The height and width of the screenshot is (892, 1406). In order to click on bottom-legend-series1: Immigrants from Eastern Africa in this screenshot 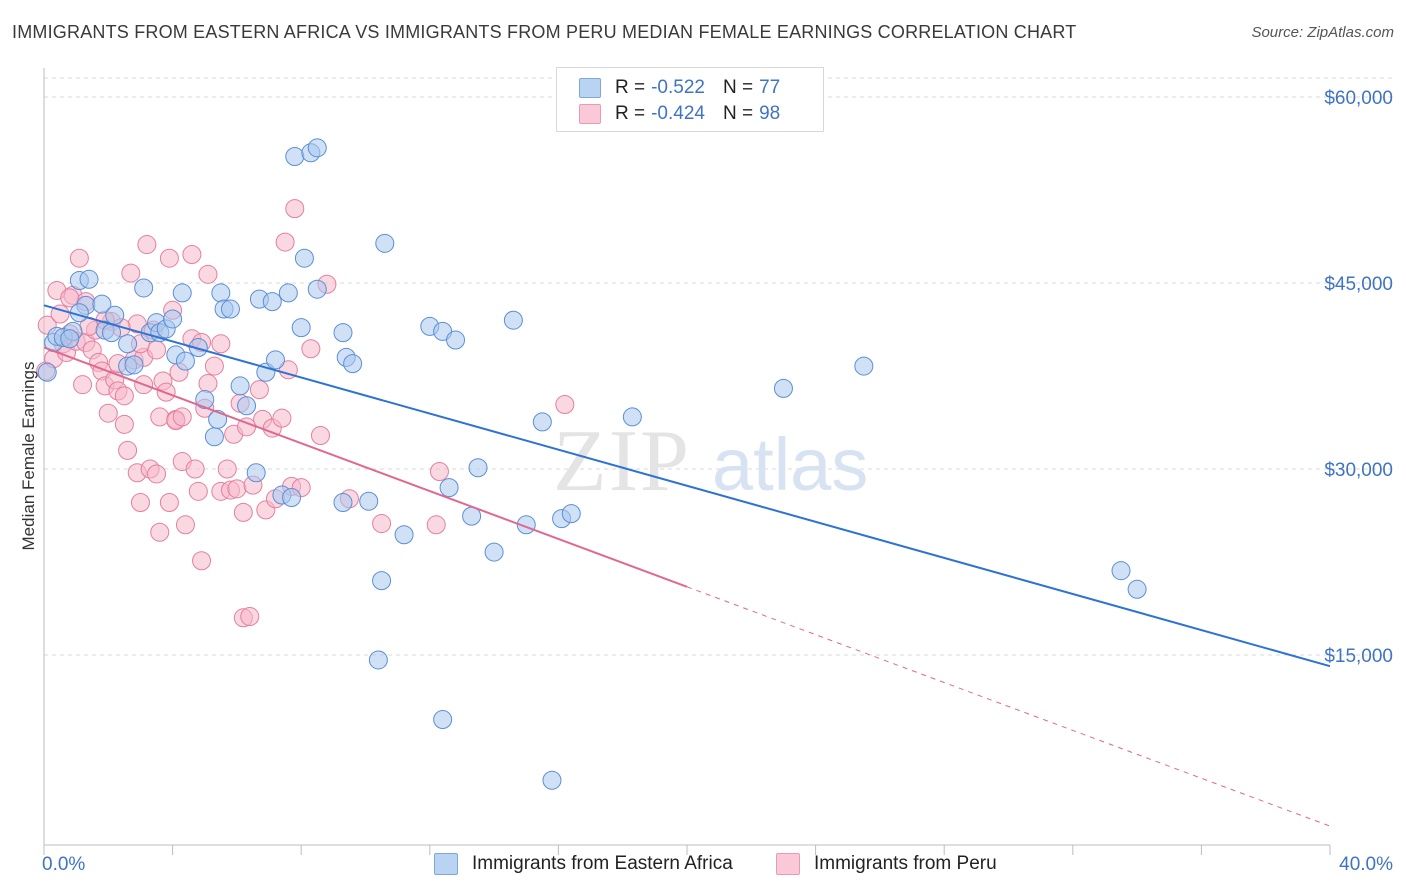, I will do `click(583, 864)`.